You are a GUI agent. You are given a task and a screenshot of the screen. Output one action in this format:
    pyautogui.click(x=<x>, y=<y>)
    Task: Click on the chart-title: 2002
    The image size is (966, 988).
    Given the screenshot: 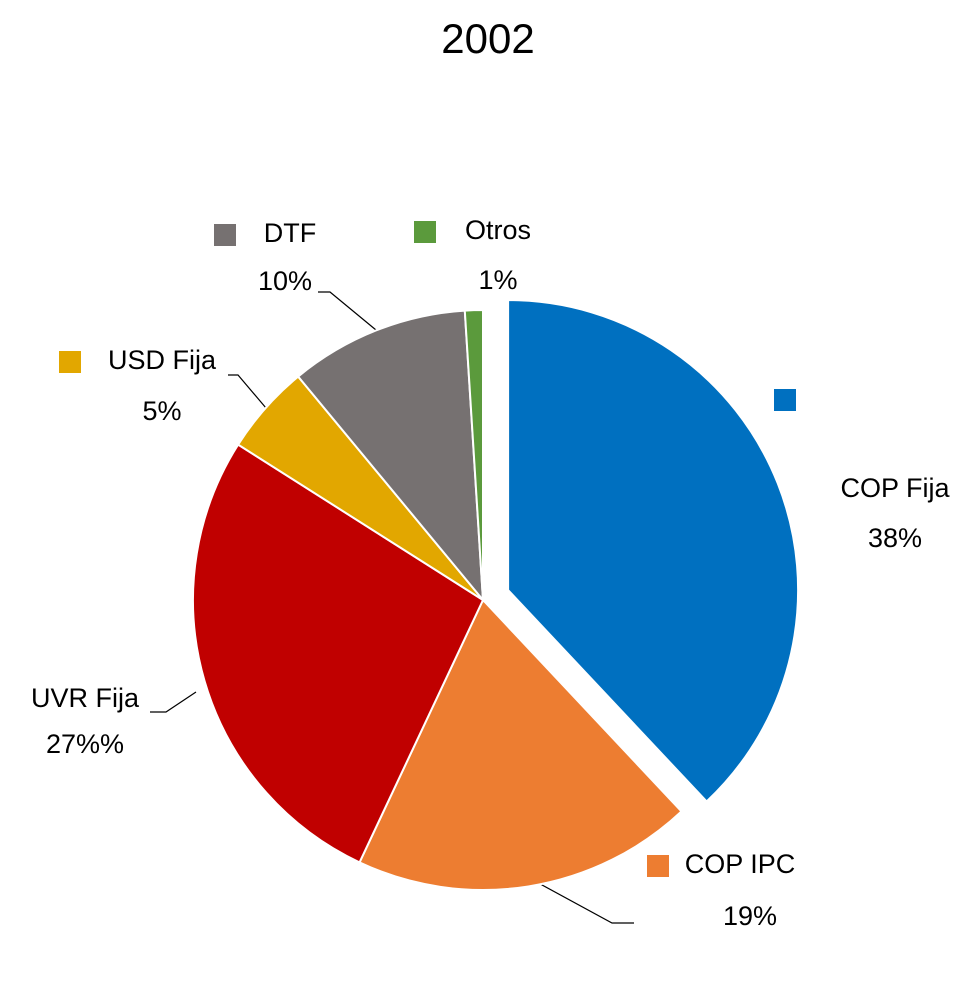 What is the action you would take?
    pyautogui.click(x=487, y=38)
    